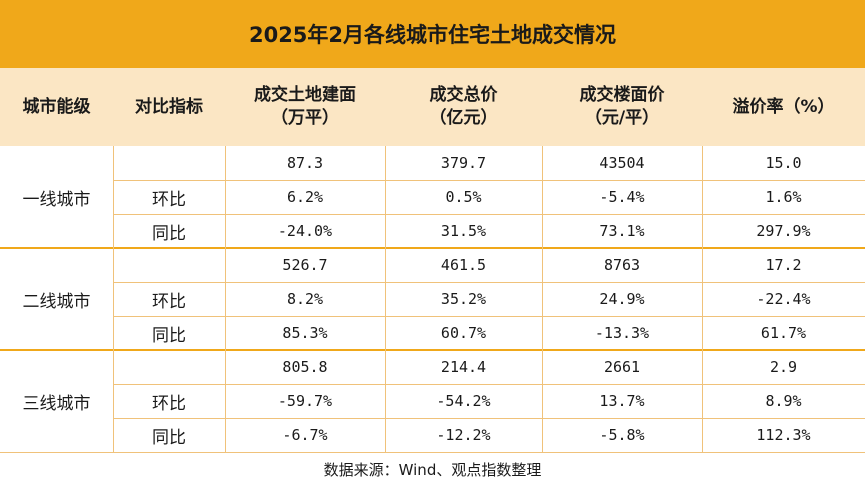  What do you see at coordinates (432, 452) in the screenshot?
I see `footer-divider` at bounding box center [432, 452].